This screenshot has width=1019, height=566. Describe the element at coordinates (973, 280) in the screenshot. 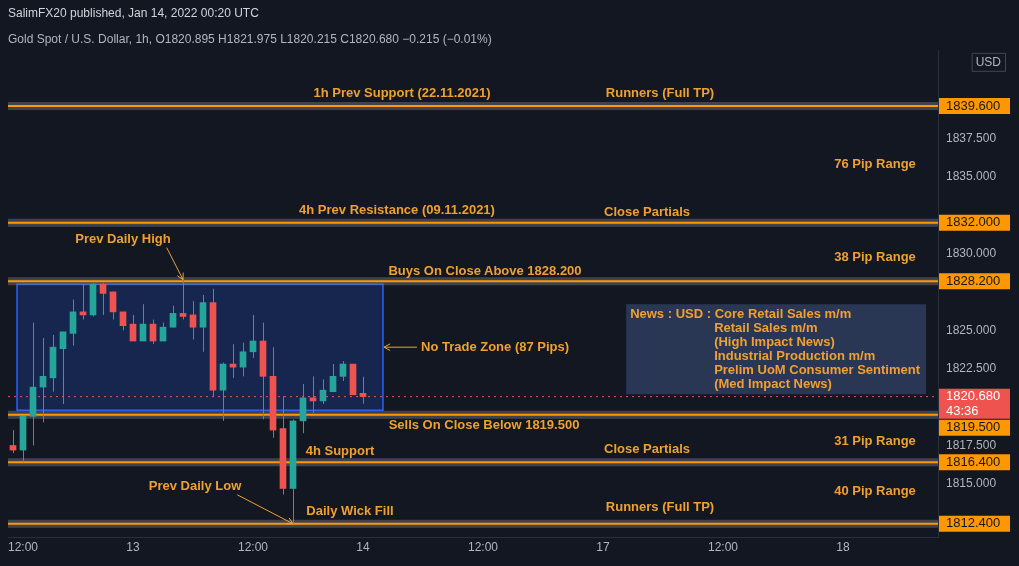

I see `ref-line-label: 1828.200` at that location.